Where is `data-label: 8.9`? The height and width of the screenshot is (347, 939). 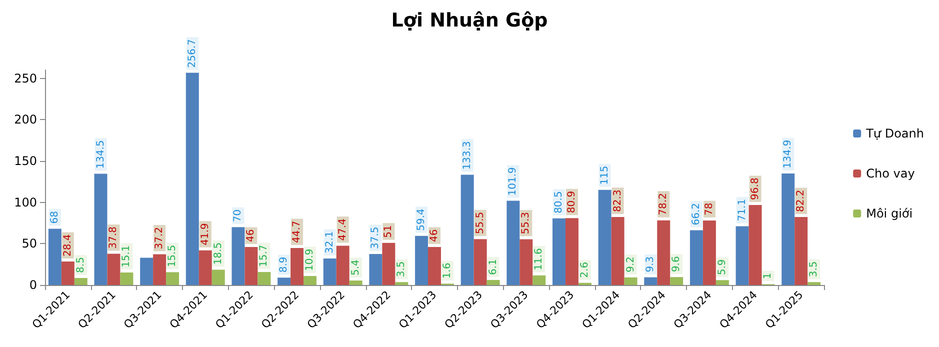
data-label: 8.9 is located at coordinates (284, 264).